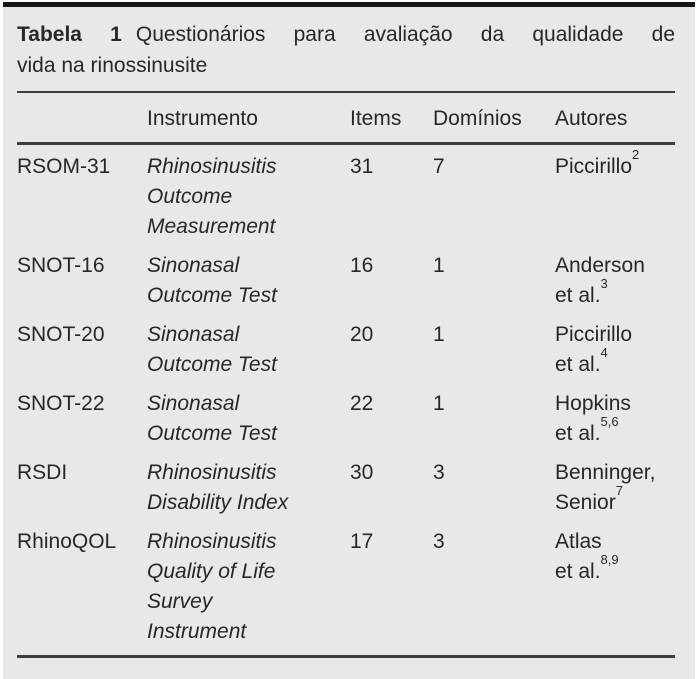 The width and height of the screenshot is (700, 679). I want to click on authors-names: Hopkins et al., so click(593, 418).